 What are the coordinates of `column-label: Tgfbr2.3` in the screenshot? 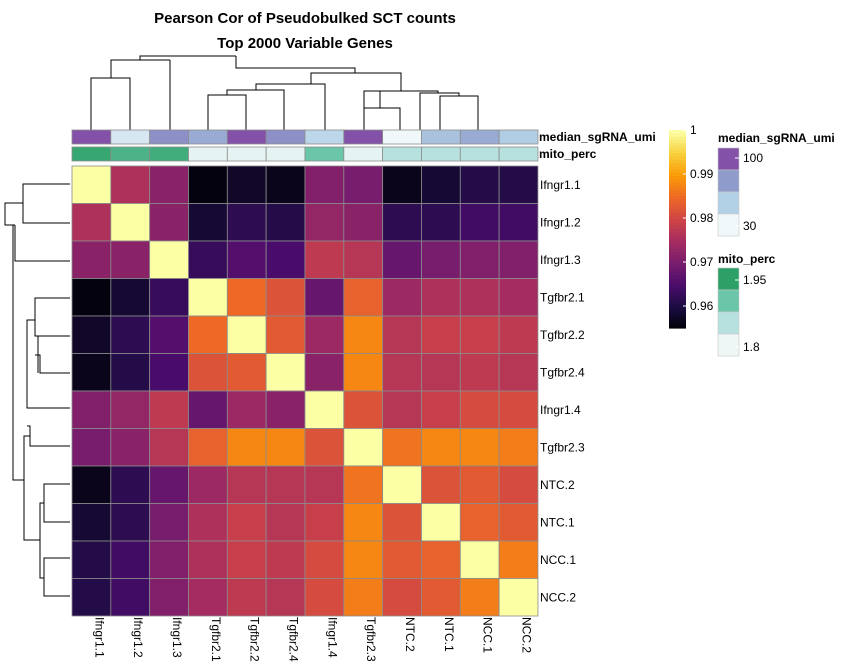 It's located at (371, 639).